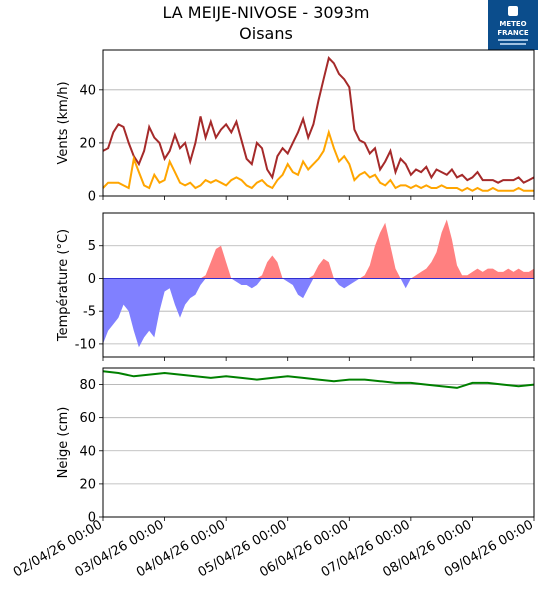  I want to click on chart-title: LA MEIJE-NIVOSE - 3093m, so click(265, 12).